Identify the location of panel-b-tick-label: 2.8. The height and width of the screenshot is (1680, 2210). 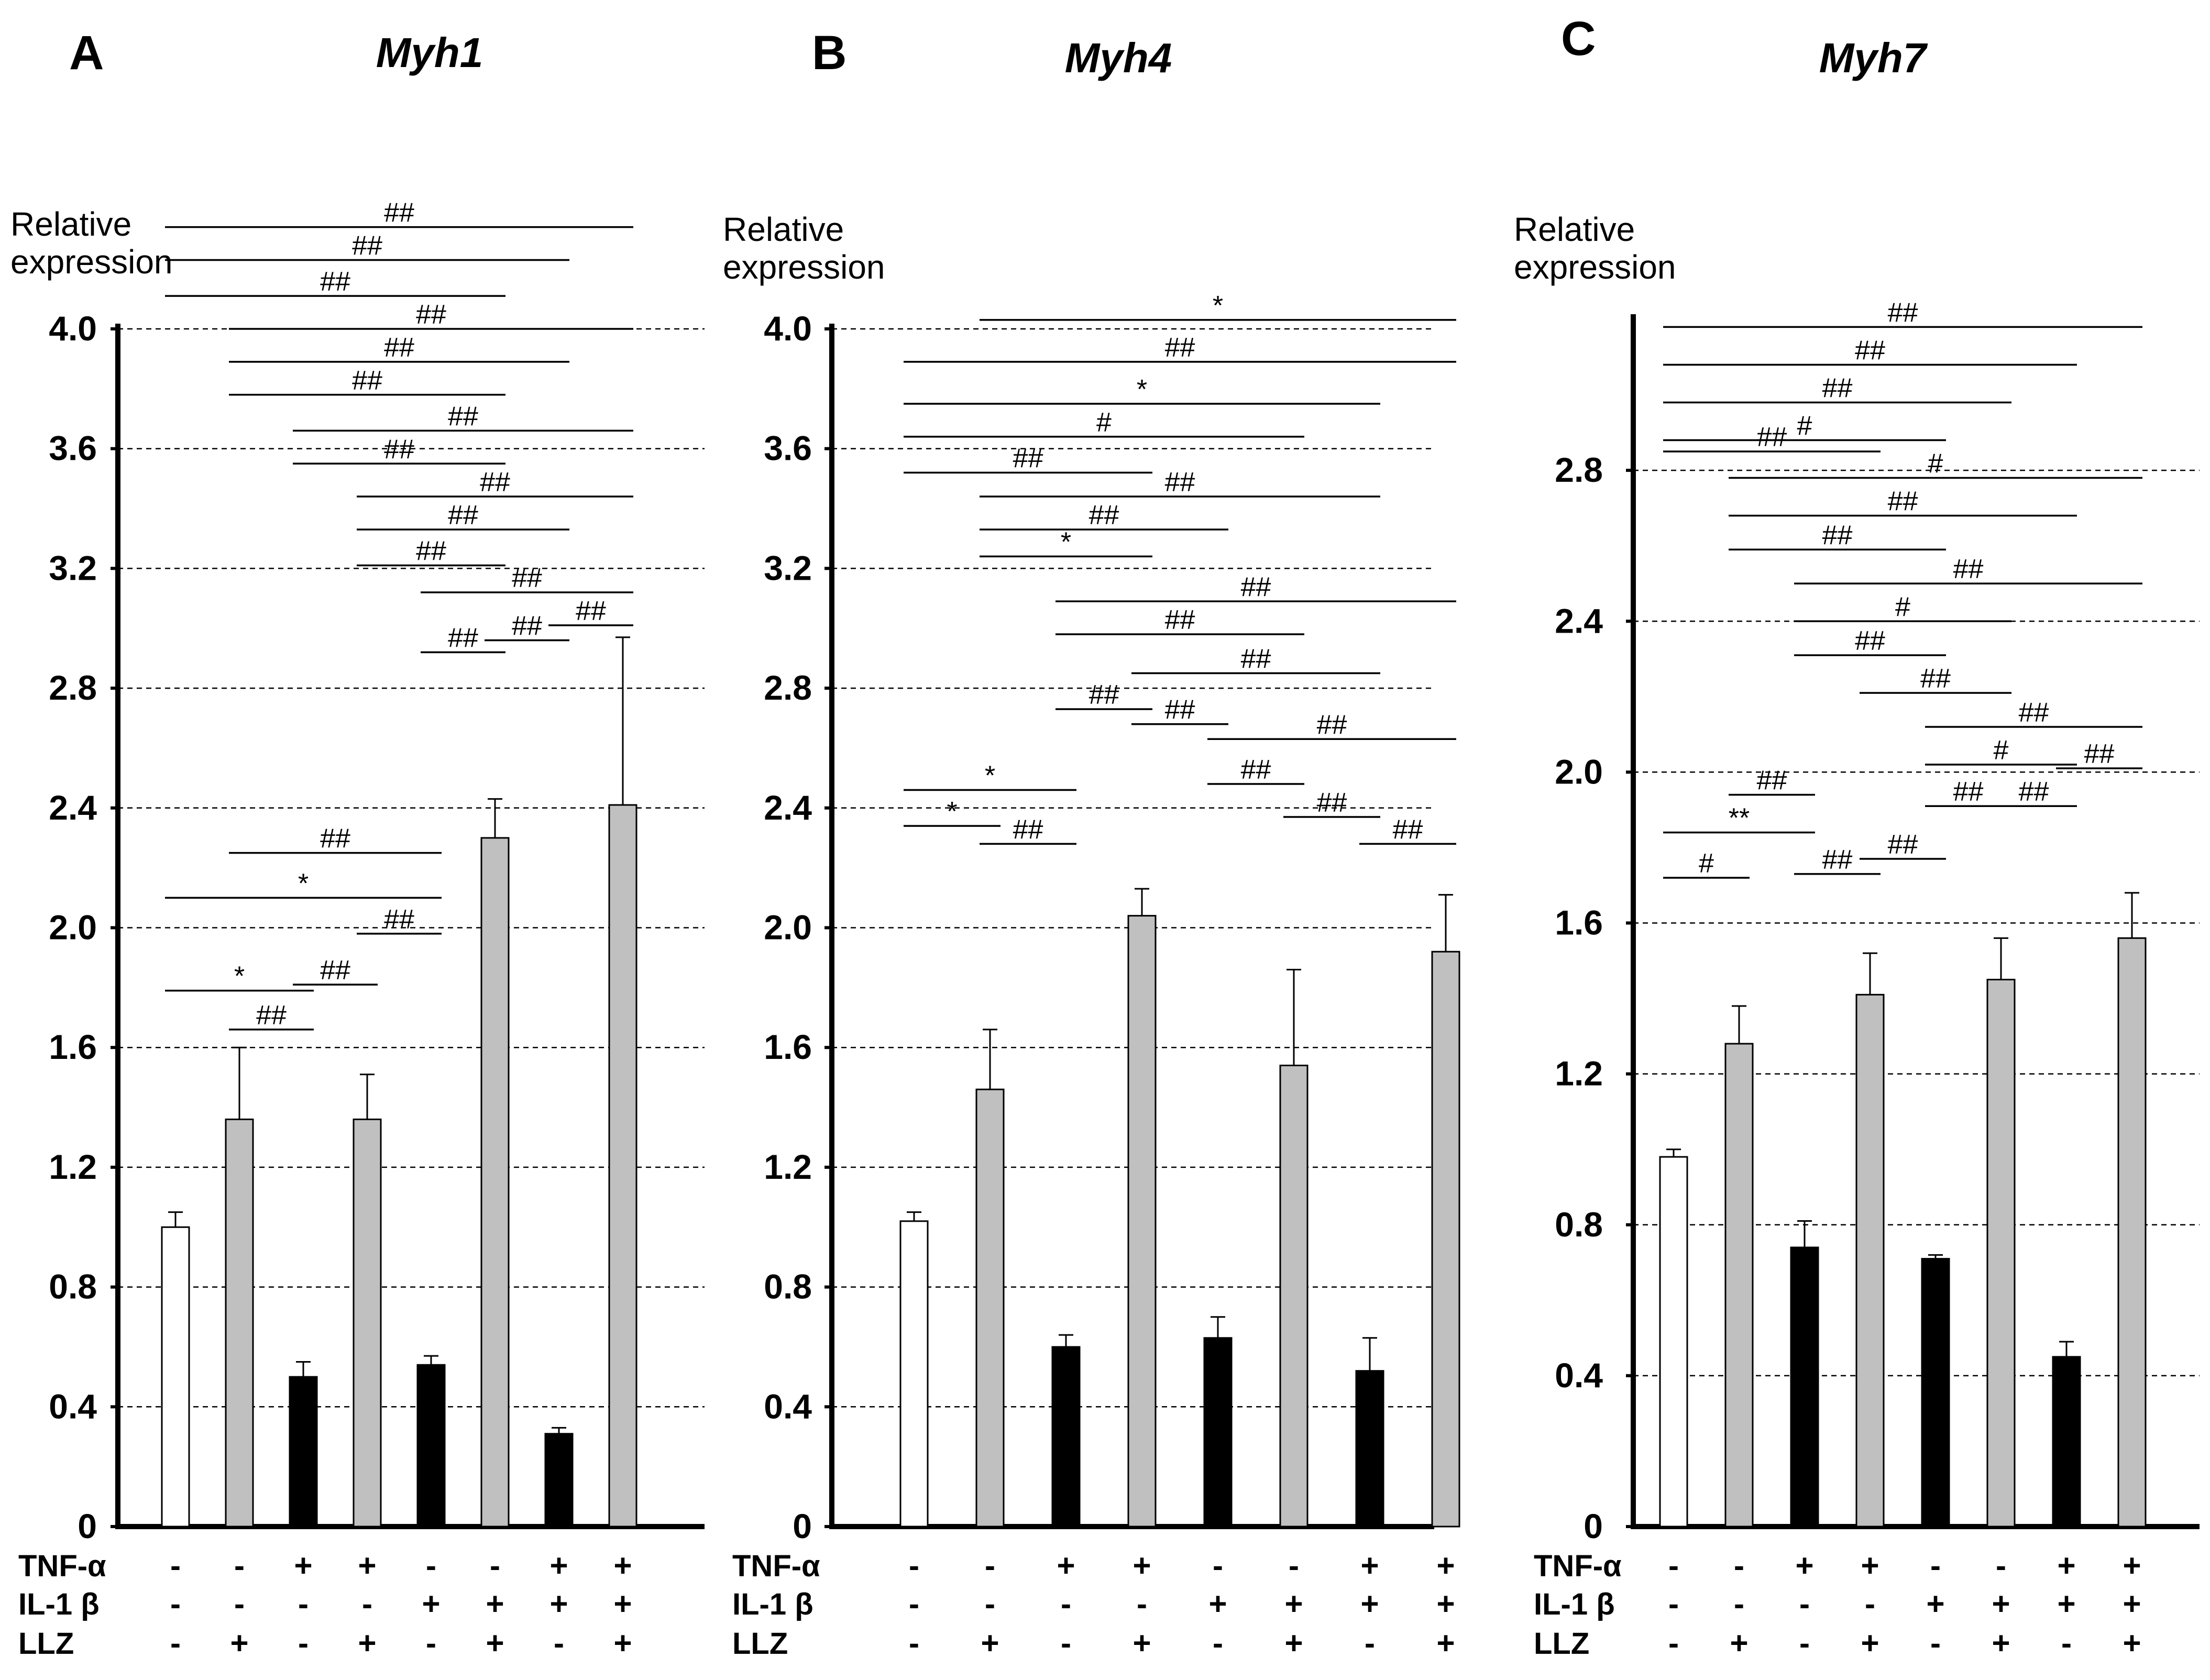
(788, 687).